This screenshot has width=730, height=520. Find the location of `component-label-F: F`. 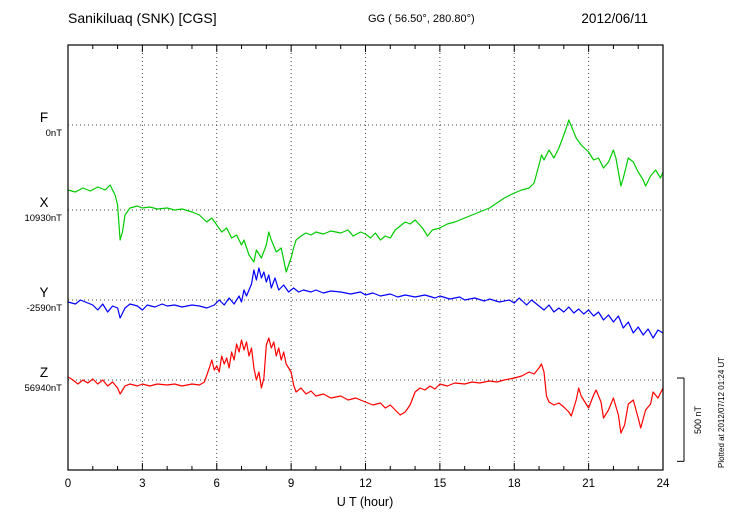

component-label-F: F is located at coordinates (44, 117).